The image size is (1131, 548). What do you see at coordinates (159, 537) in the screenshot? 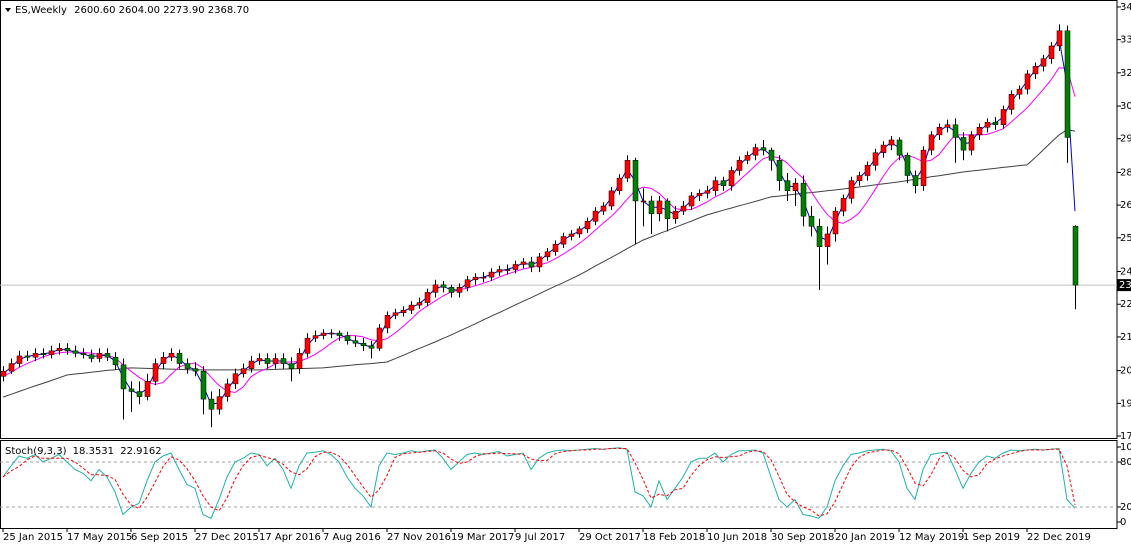
I see `x-tick-label: 6 Sep 2015` at bounding box center [159, 537].